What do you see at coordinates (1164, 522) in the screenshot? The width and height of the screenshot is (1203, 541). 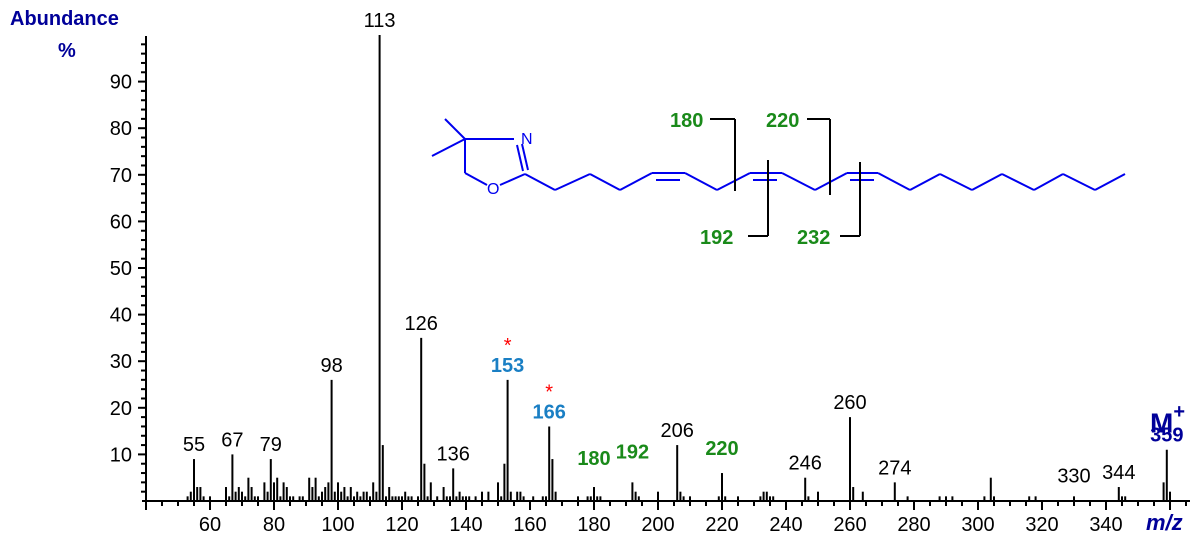 I see `x-axis-title: m/z` at bounding box center [1164, 522].